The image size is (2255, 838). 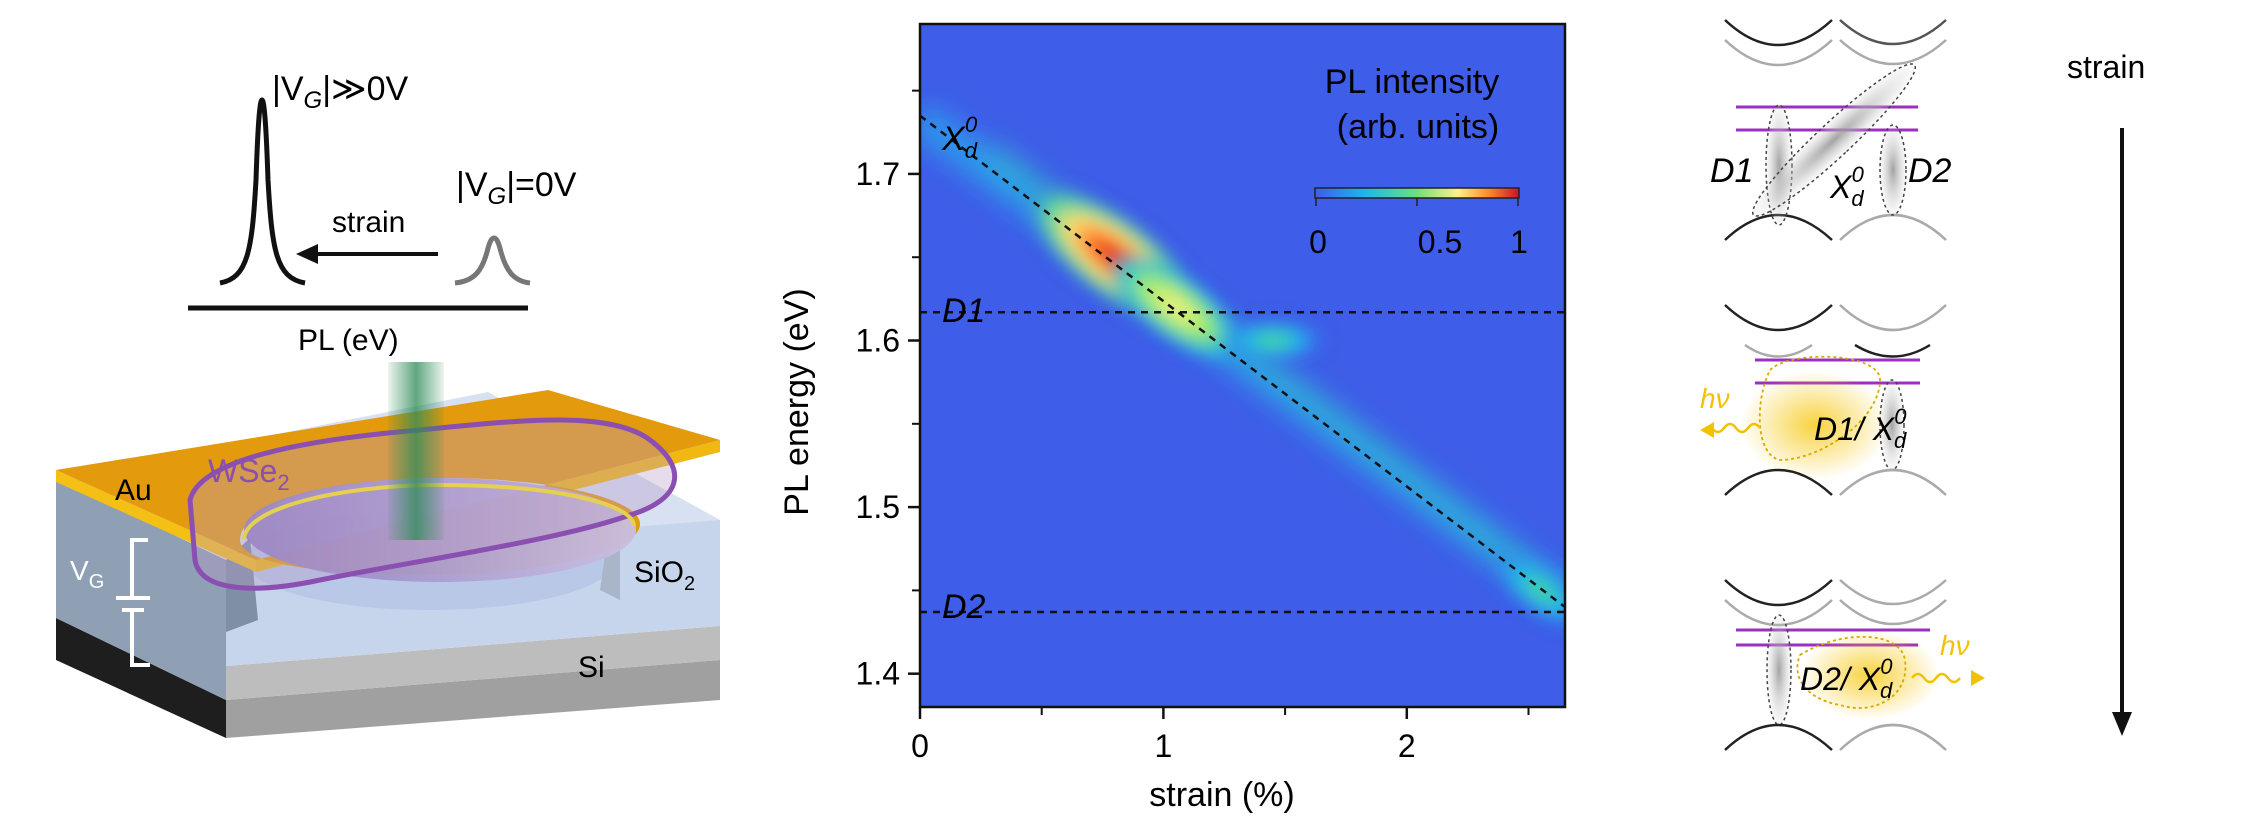 What do you see at coordinates (340, 92) in the screenshot?
I see `pl-high-vg-label: |VG|≫0V` at bounding box center [340, 92].